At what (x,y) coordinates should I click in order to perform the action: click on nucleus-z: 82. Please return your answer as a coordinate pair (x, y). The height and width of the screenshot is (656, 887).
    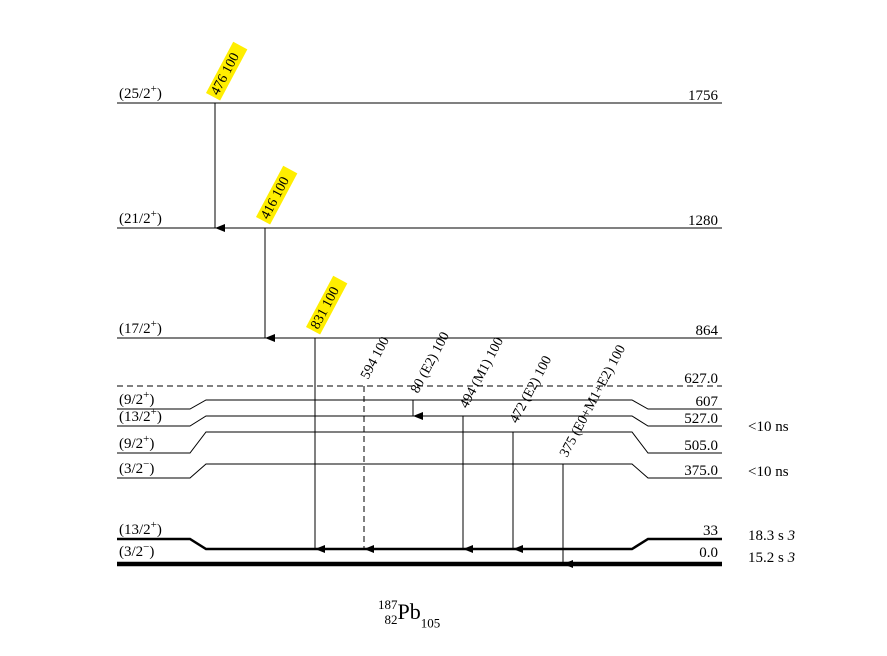
    Looking at the image, I should click on (391, 619).